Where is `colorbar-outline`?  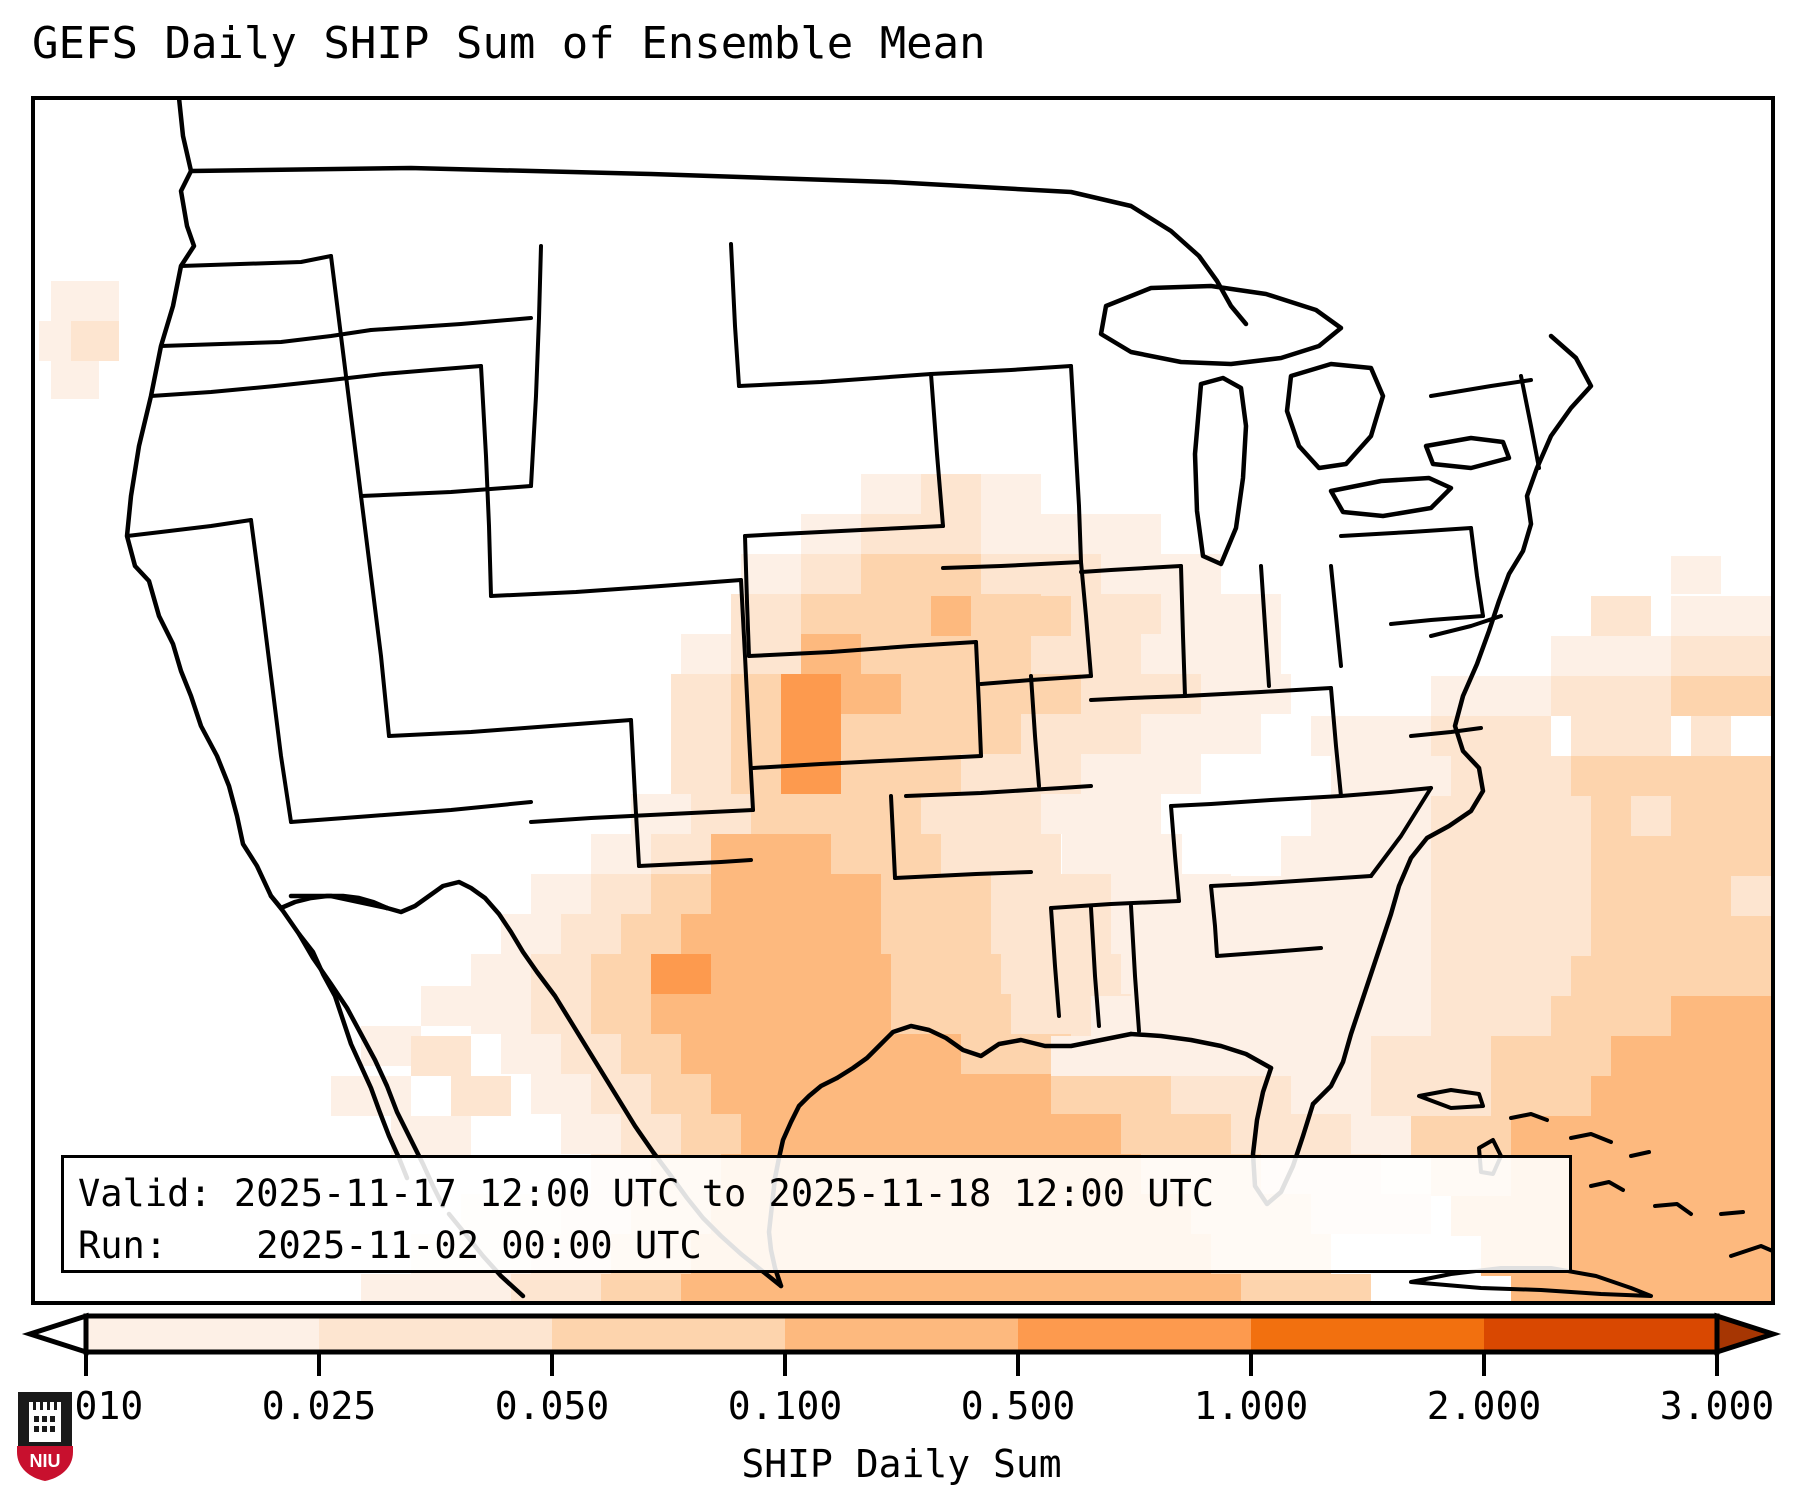
colorbar-outline is located at coordinates (901, 1334).